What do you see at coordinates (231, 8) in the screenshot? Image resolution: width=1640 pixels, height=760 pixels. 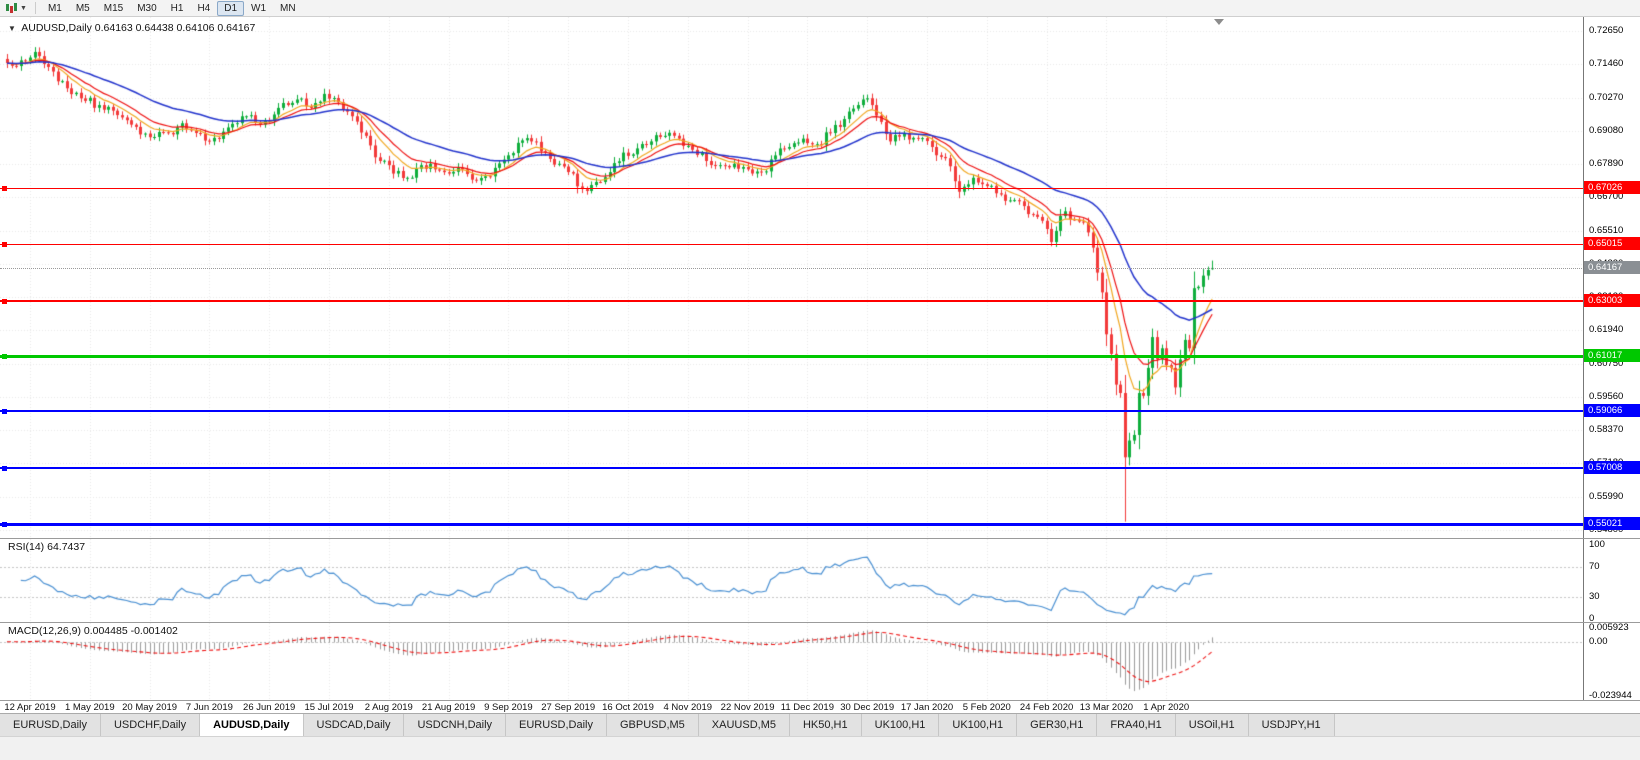 I see `timeframe-button-d1: D1` at bounding box center [231, 8].